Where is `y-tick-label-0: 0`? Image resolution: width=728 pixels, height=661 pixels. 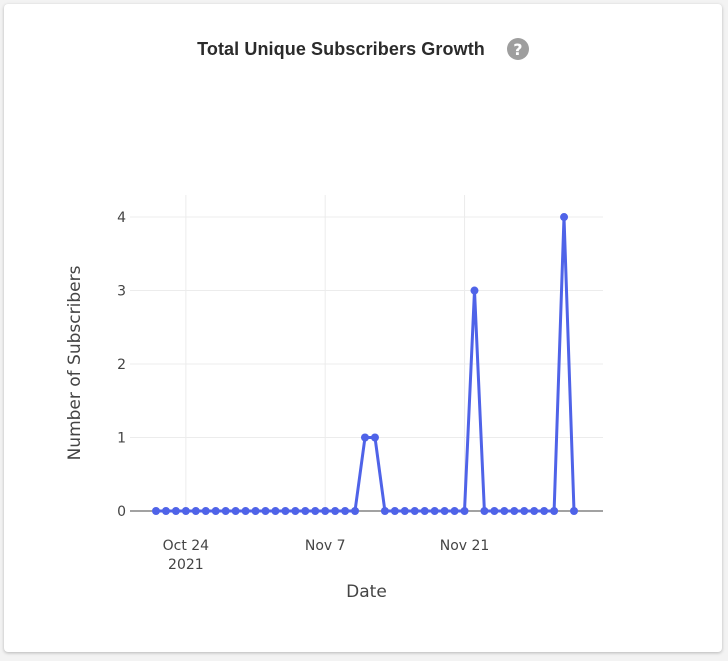 y-tick-label-0: 0 is located at coordinates (121, 512).